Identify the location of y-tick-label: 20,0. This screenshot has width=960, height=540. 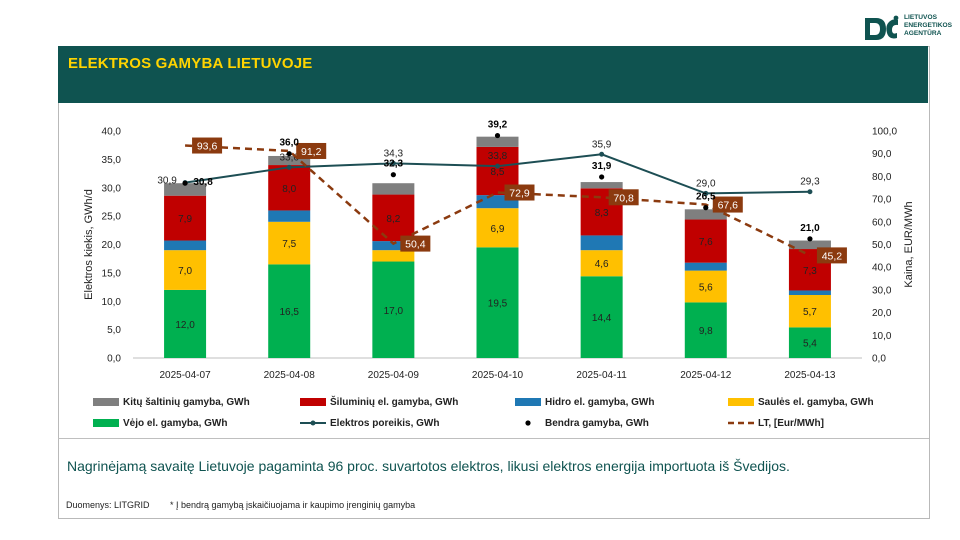
(112, 245).